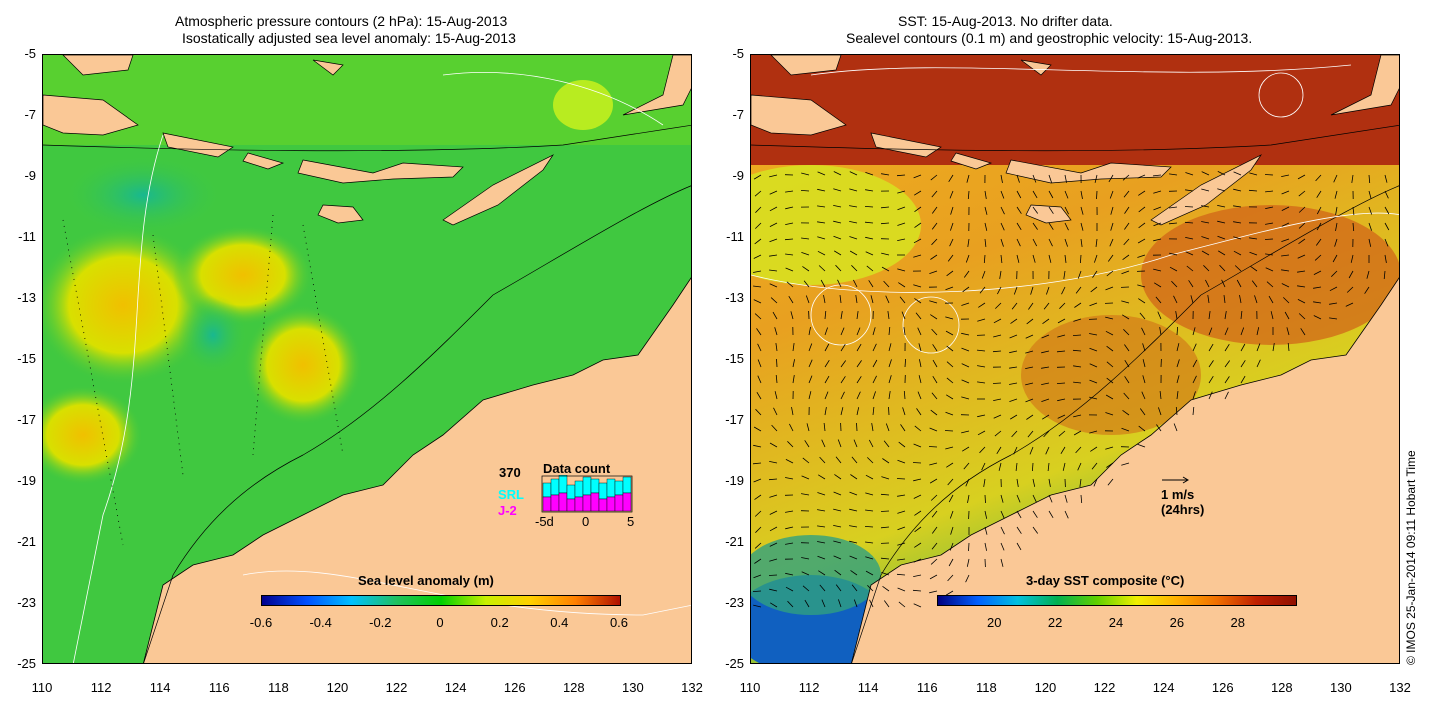  Describe the element at coordinates (1178, 494) in the screenshot. I see `scale-arrow-label: 1 m/s` at that location.